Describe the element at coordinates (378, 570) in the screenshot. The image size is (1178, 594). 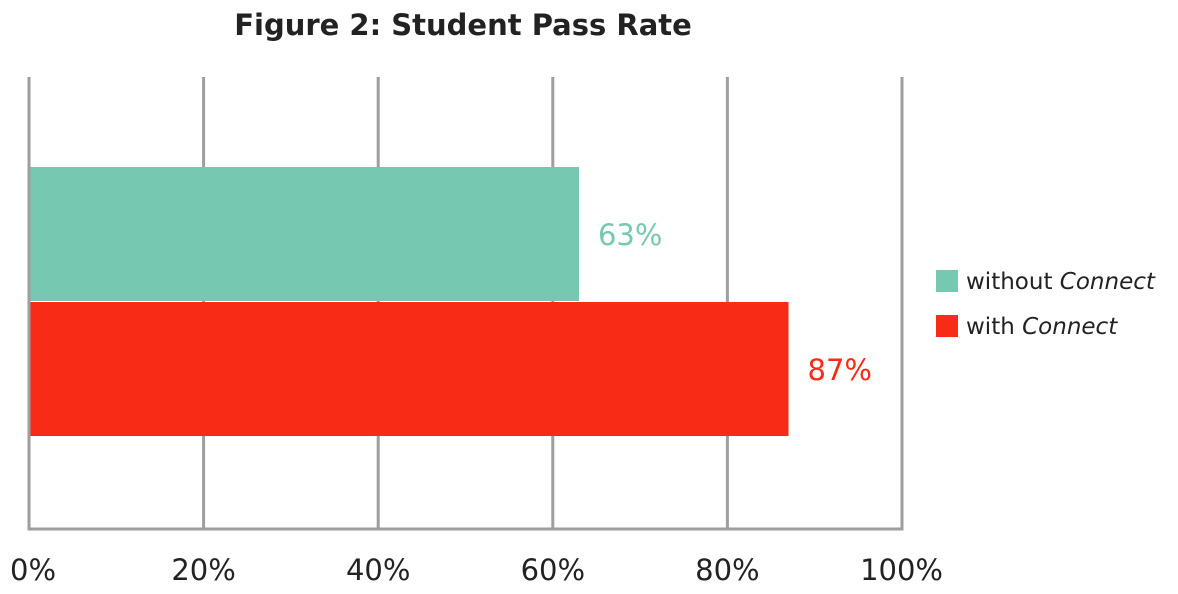
I see `x-tick-label-2: 40%` at that location.